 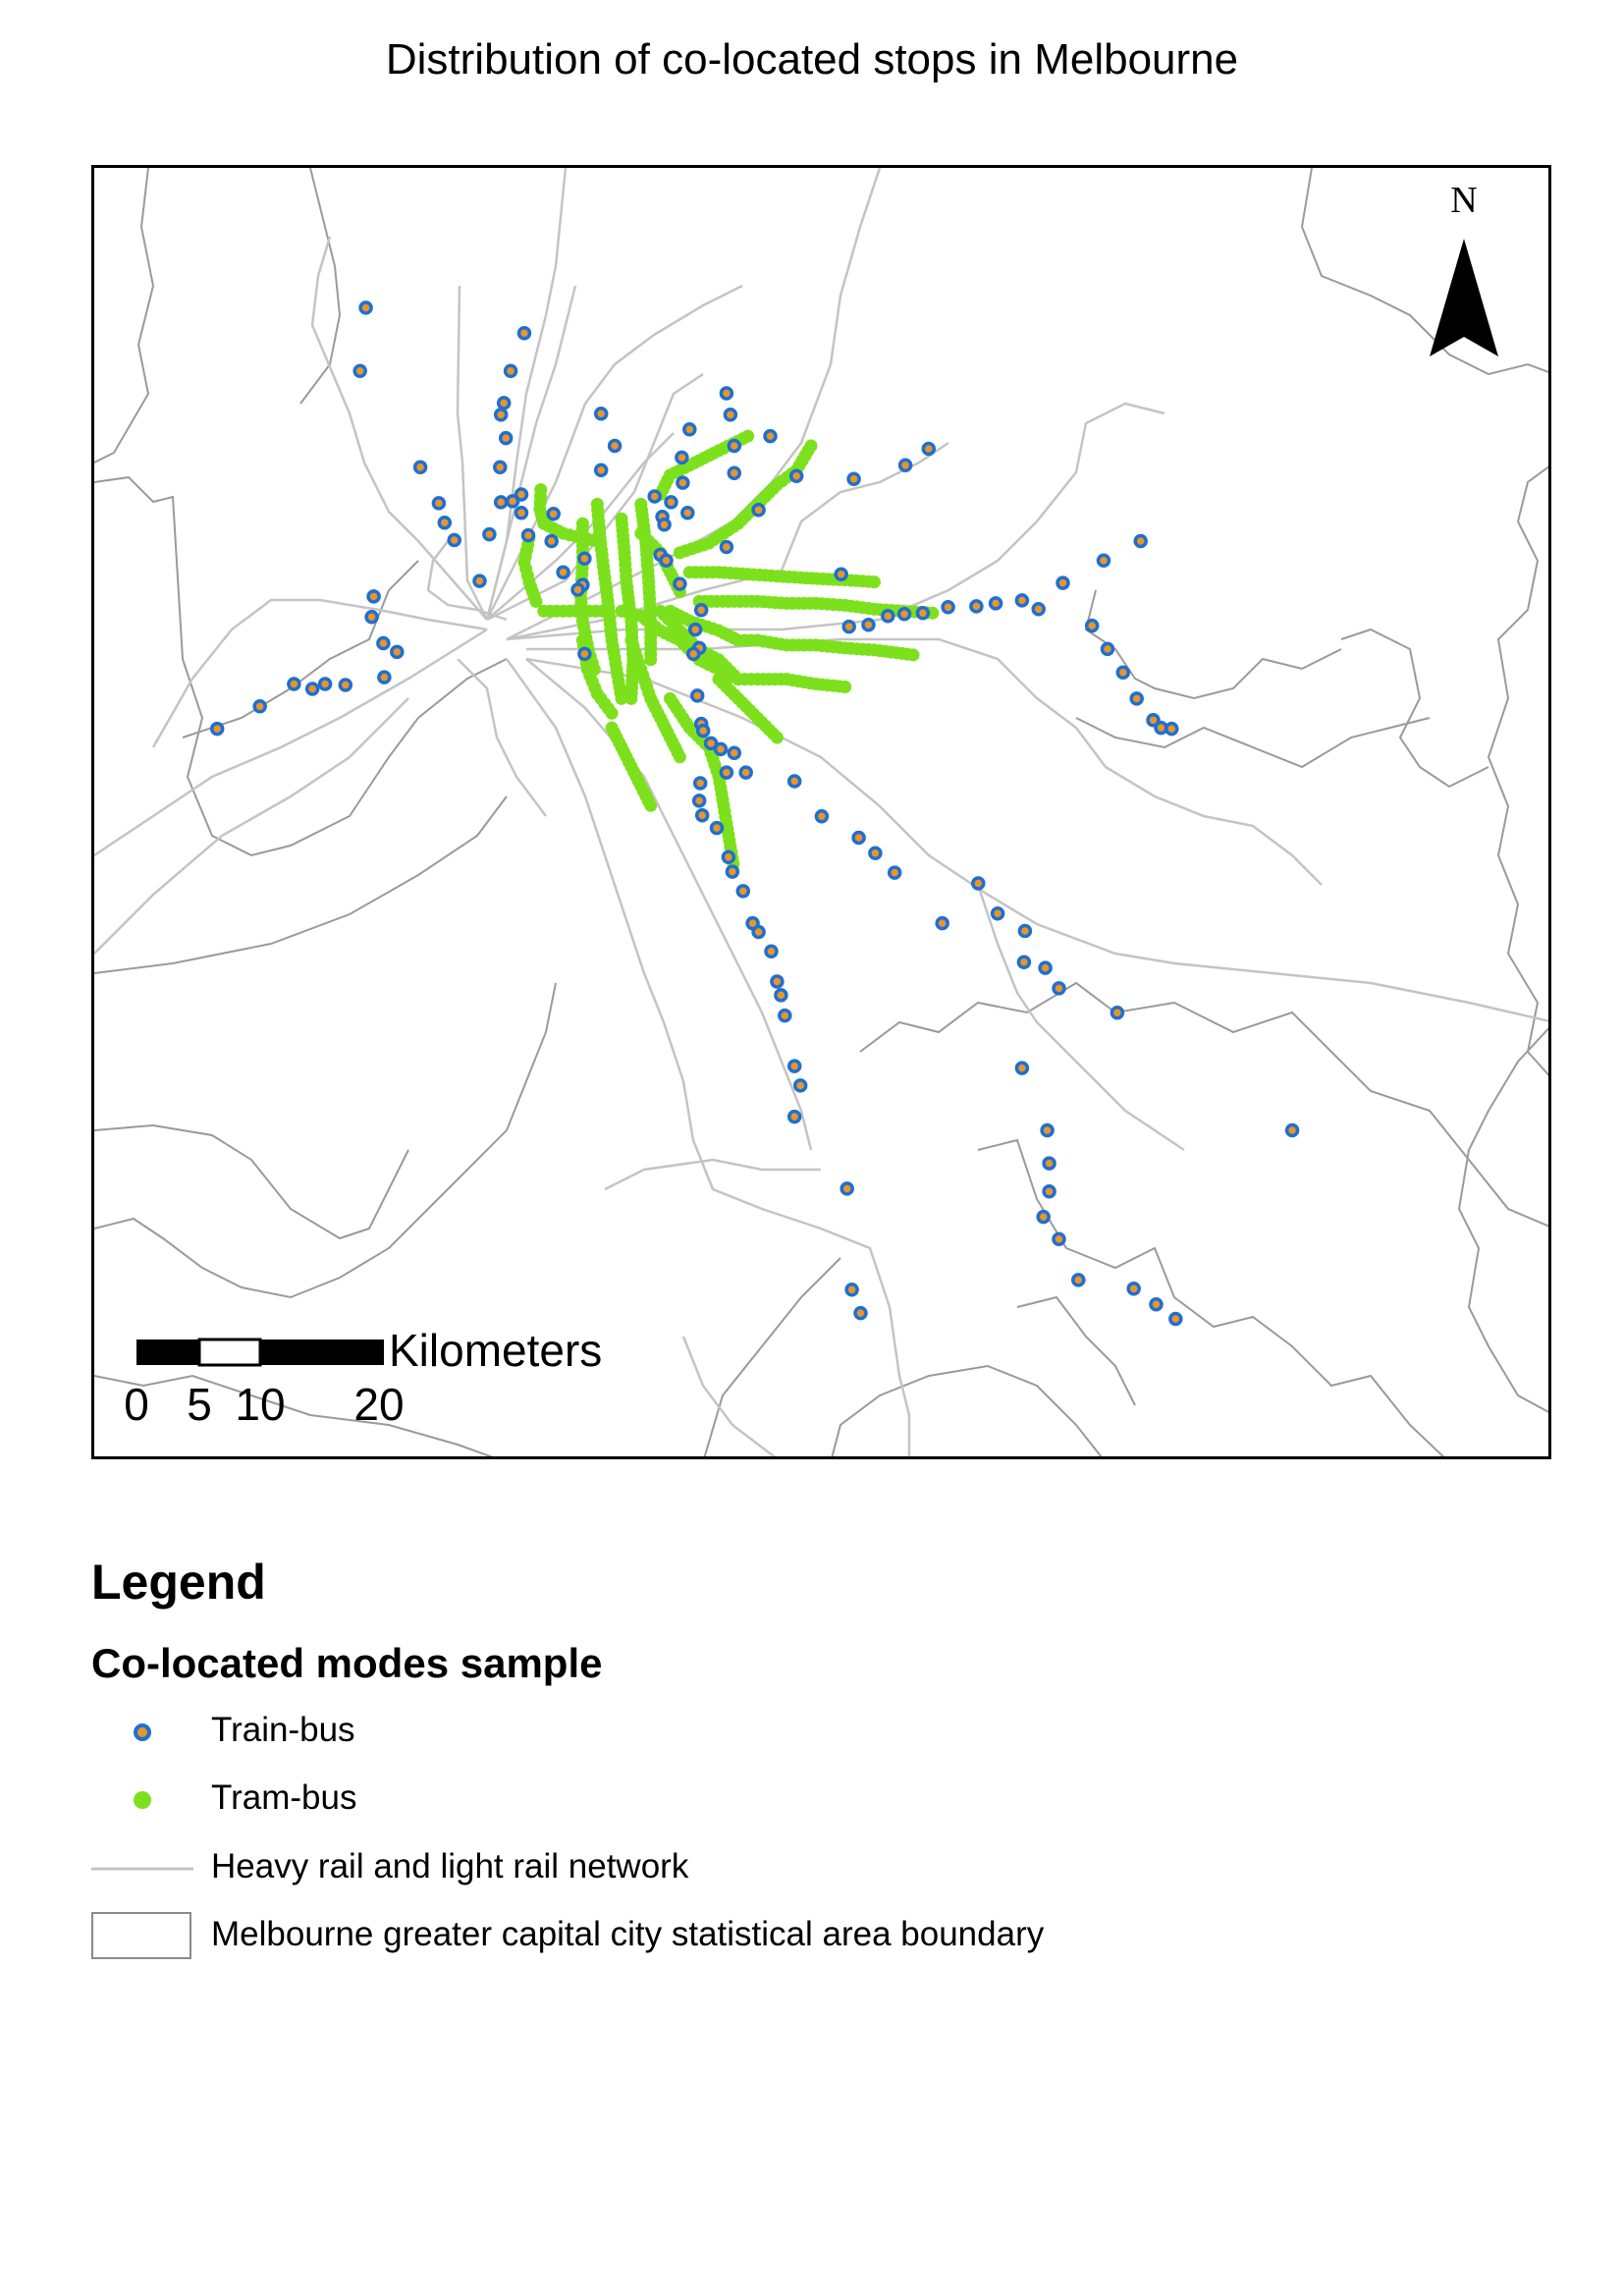 I want to click on north-arrow-label: N, so click(x=1463, y=200).